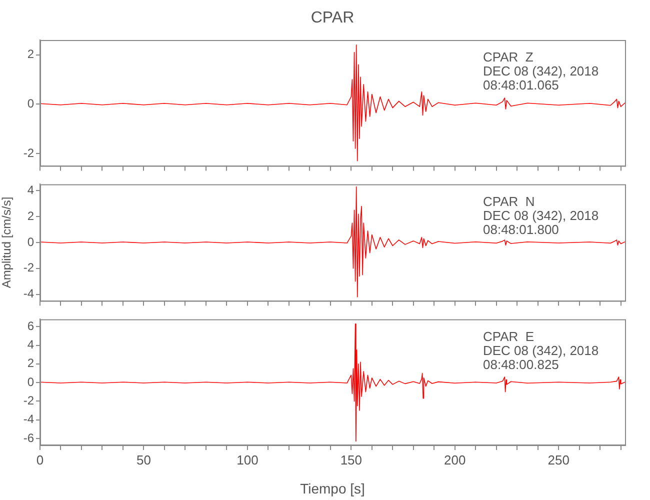 The width and height of the screenshot is (650, 500). Describe the element at coordinates (247, 460) in the screenshot. I see `x-tick-label: 100` at that location.